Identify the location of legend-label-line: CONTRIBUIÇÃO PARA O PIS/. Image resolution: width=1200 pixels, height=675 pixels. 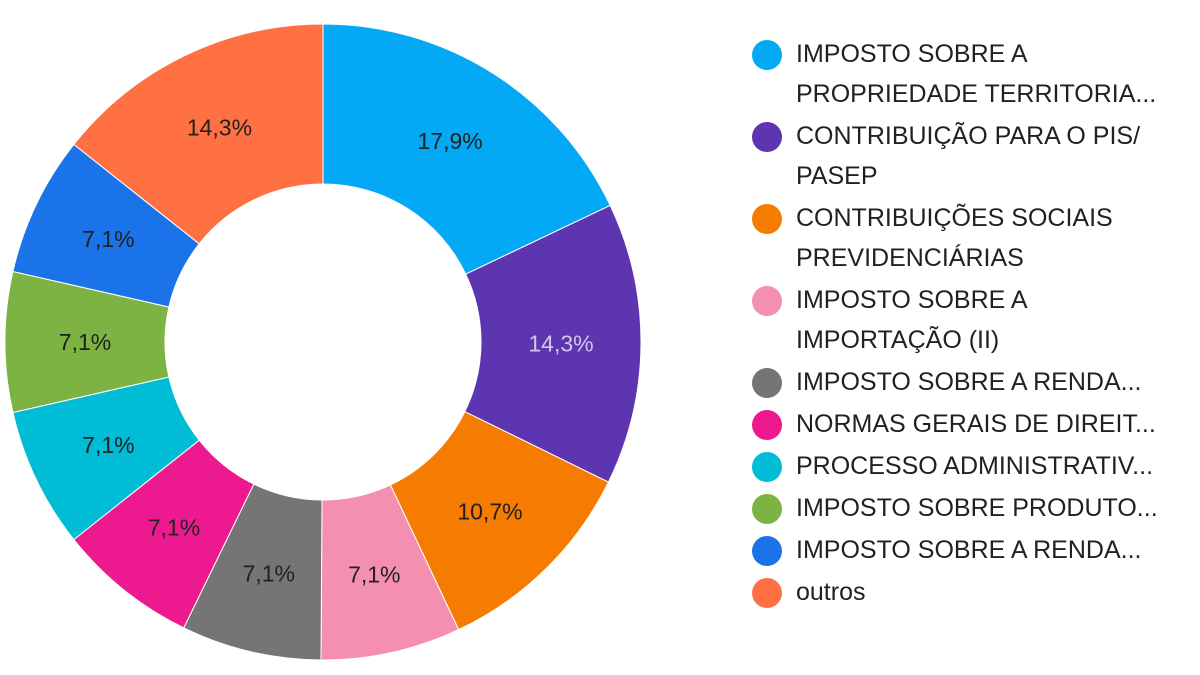
(968, 136).